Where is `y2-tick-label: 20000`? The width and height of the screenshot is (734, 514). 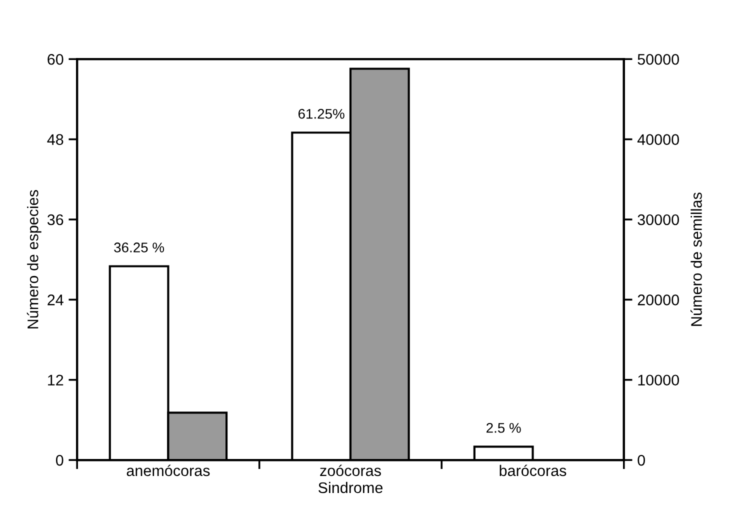
y2-tick-label: 20000 is located at coordinates (658, 300).